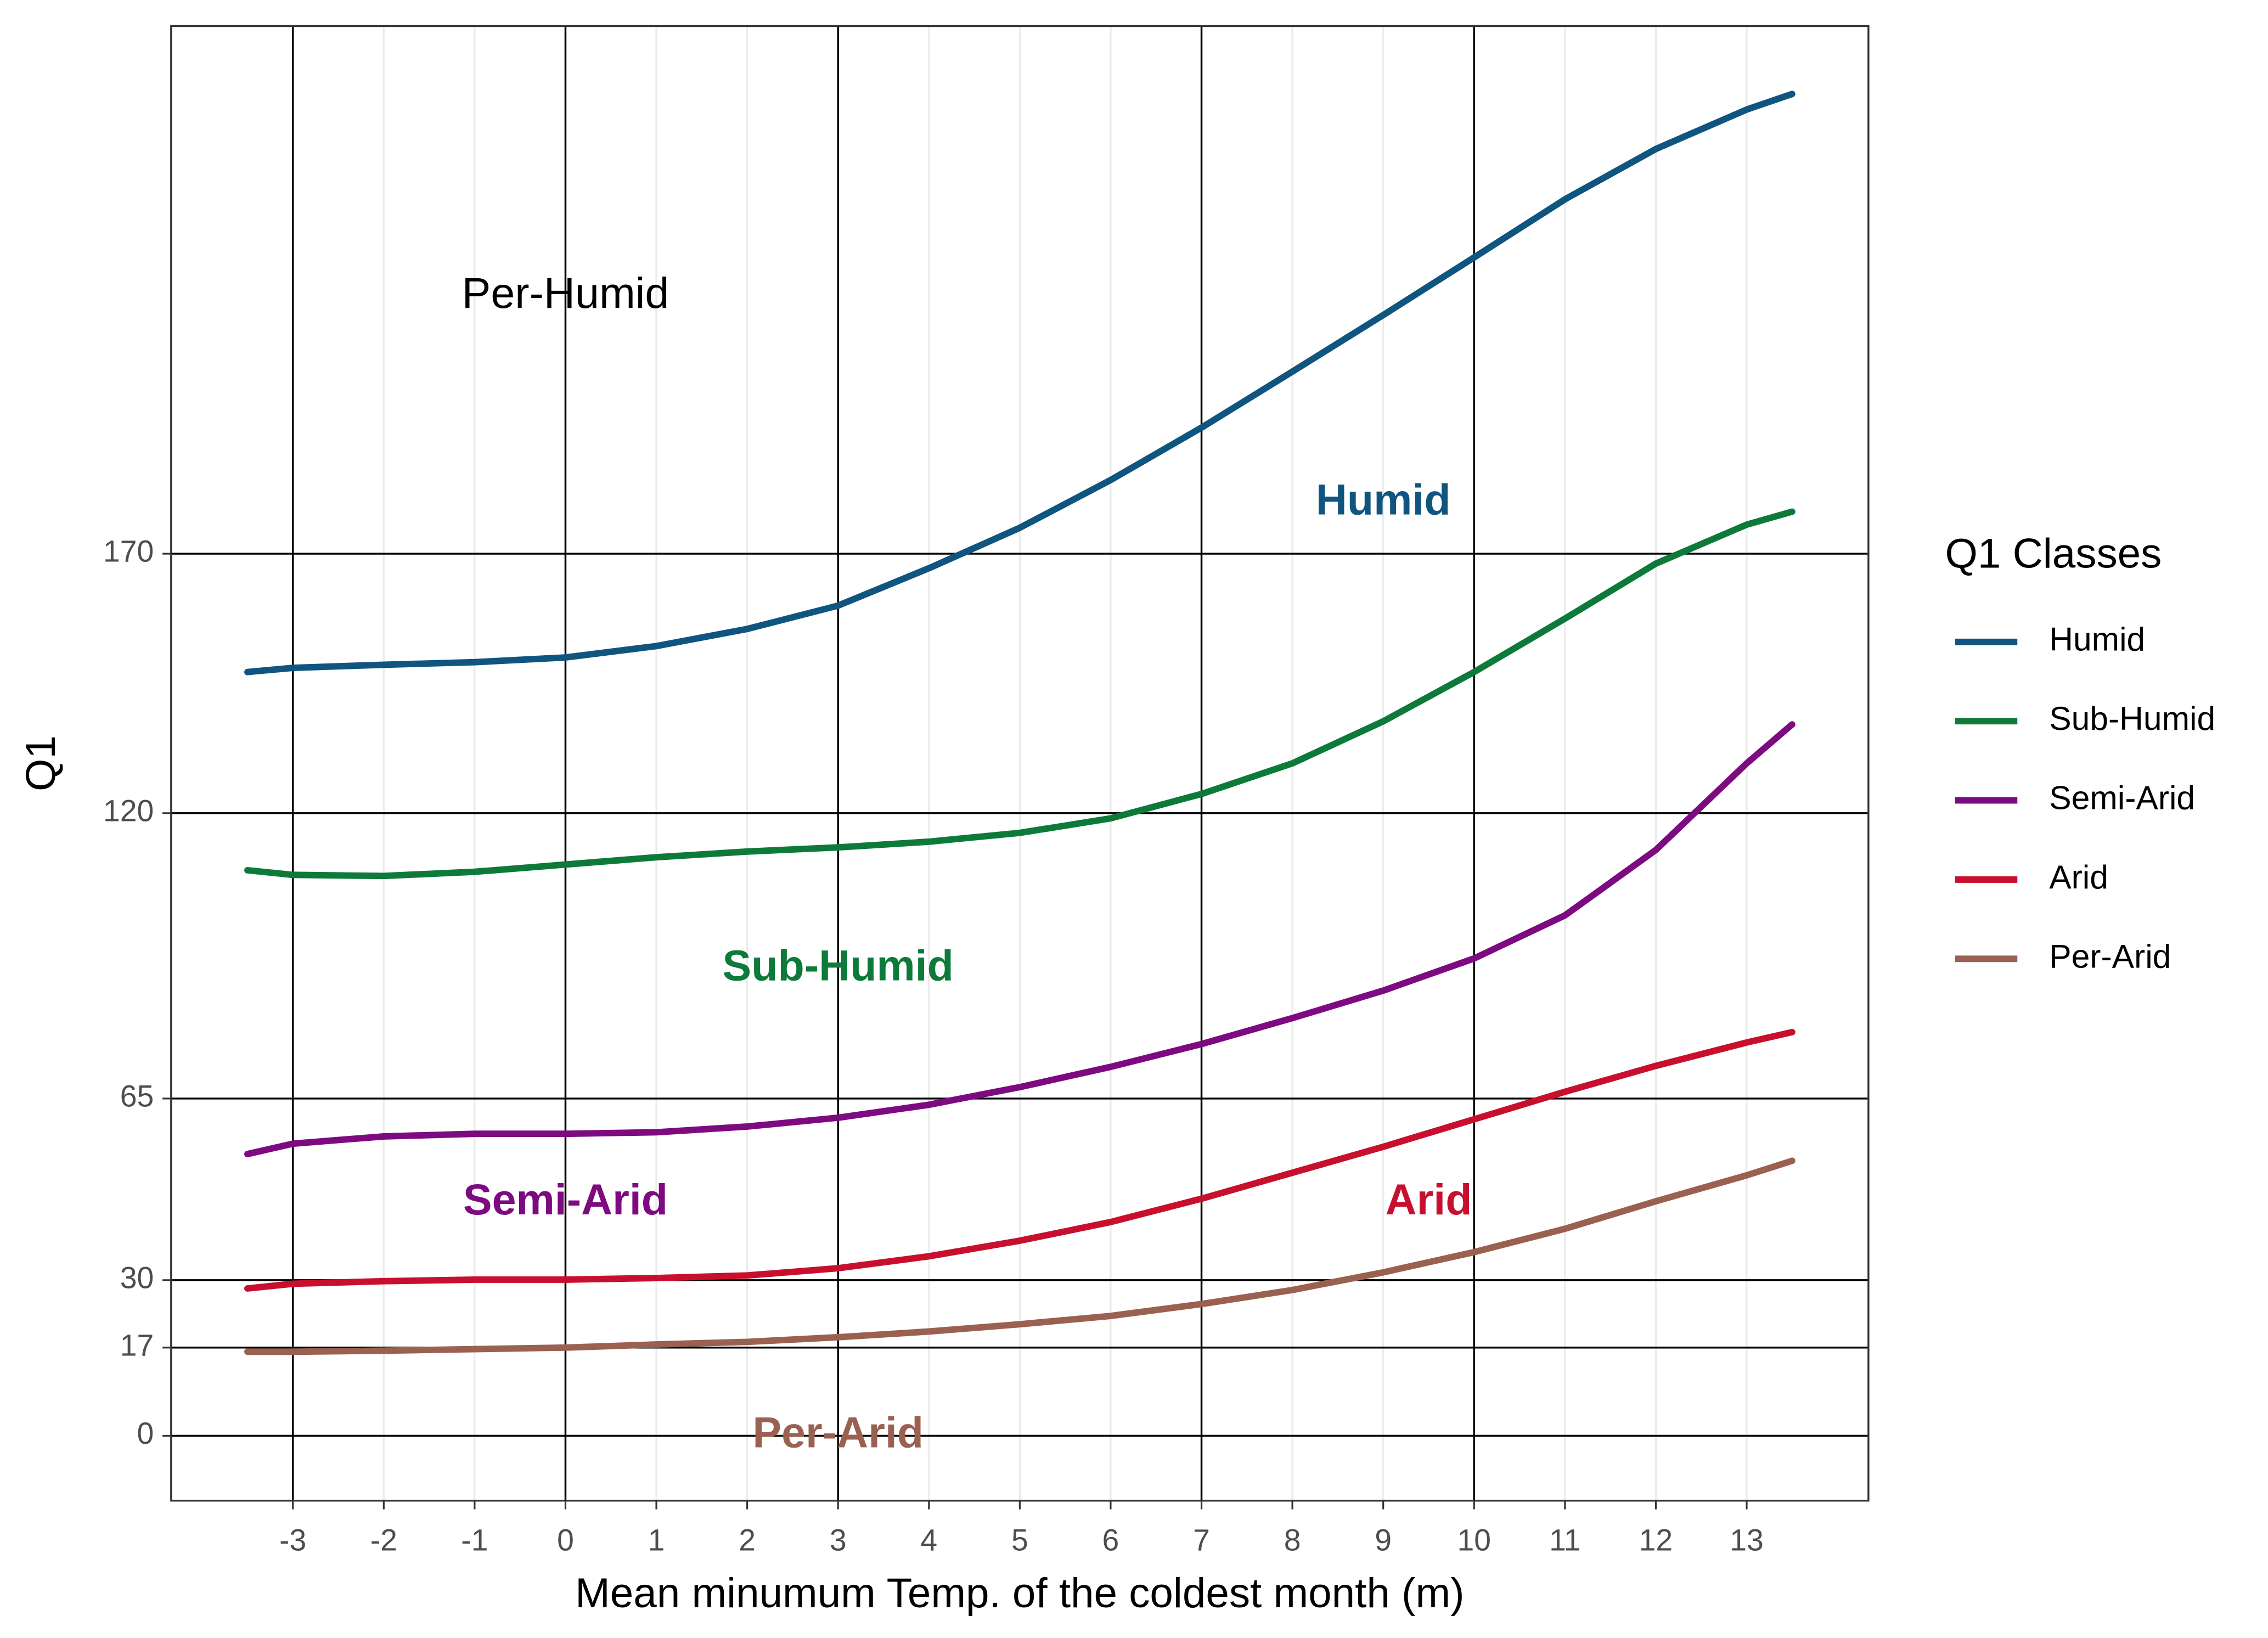 This screenshot has width=2268, height=1638. What do you see at coordinates (474, 1540) in the screenshot?
I see `x-tick-label: -1` at bounding box center [474, 1540].